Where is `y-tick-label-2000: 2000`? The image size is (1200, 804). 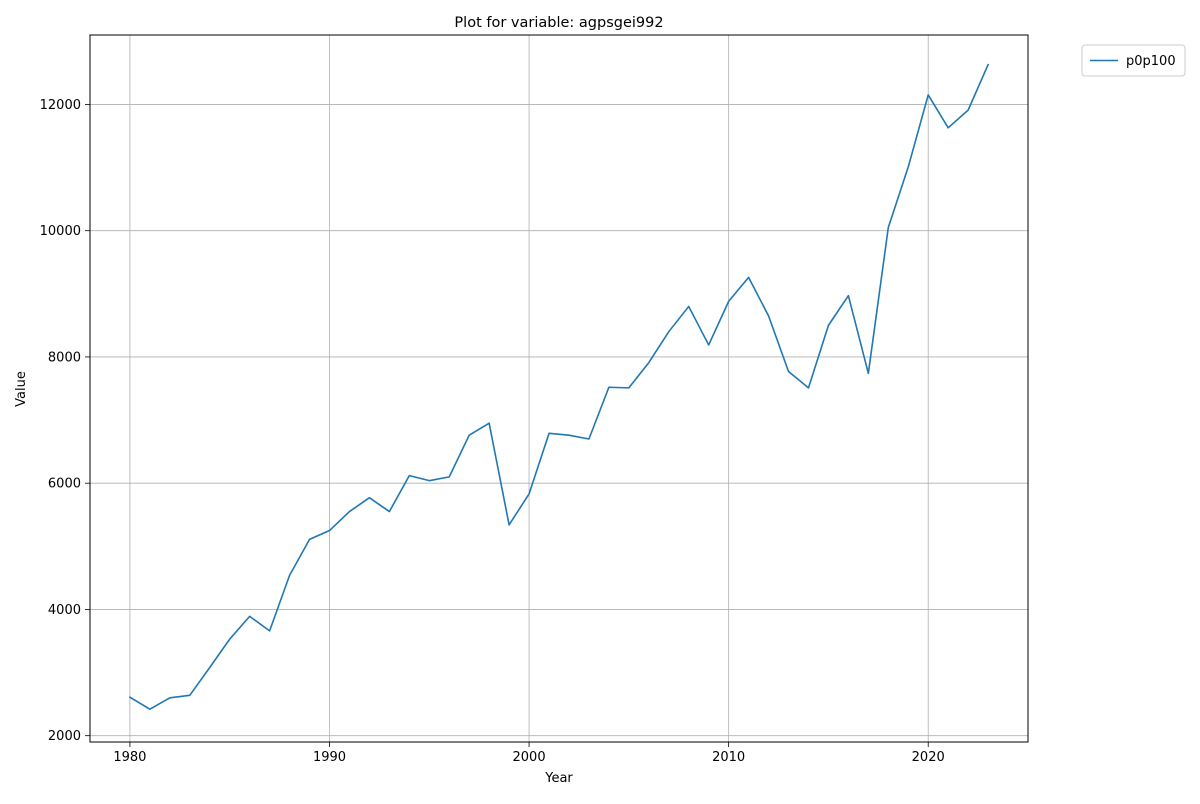 y-tick-label-2000: 2000 is located at coordinates (64, 736).